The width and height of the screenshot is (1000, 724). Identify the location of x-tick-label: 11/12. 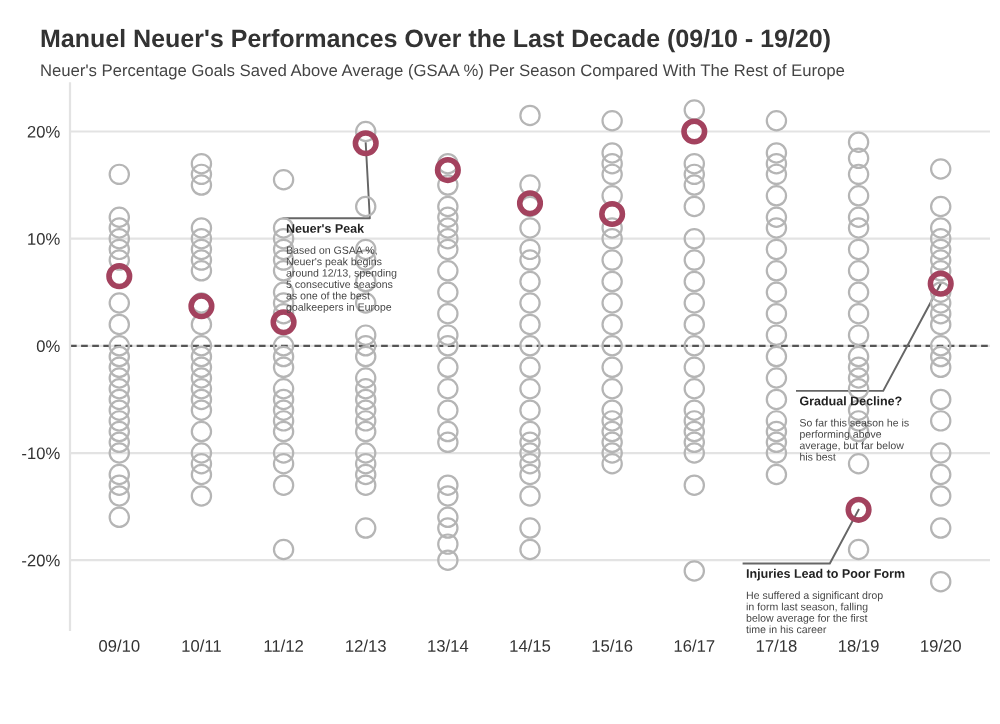
(283, 645).